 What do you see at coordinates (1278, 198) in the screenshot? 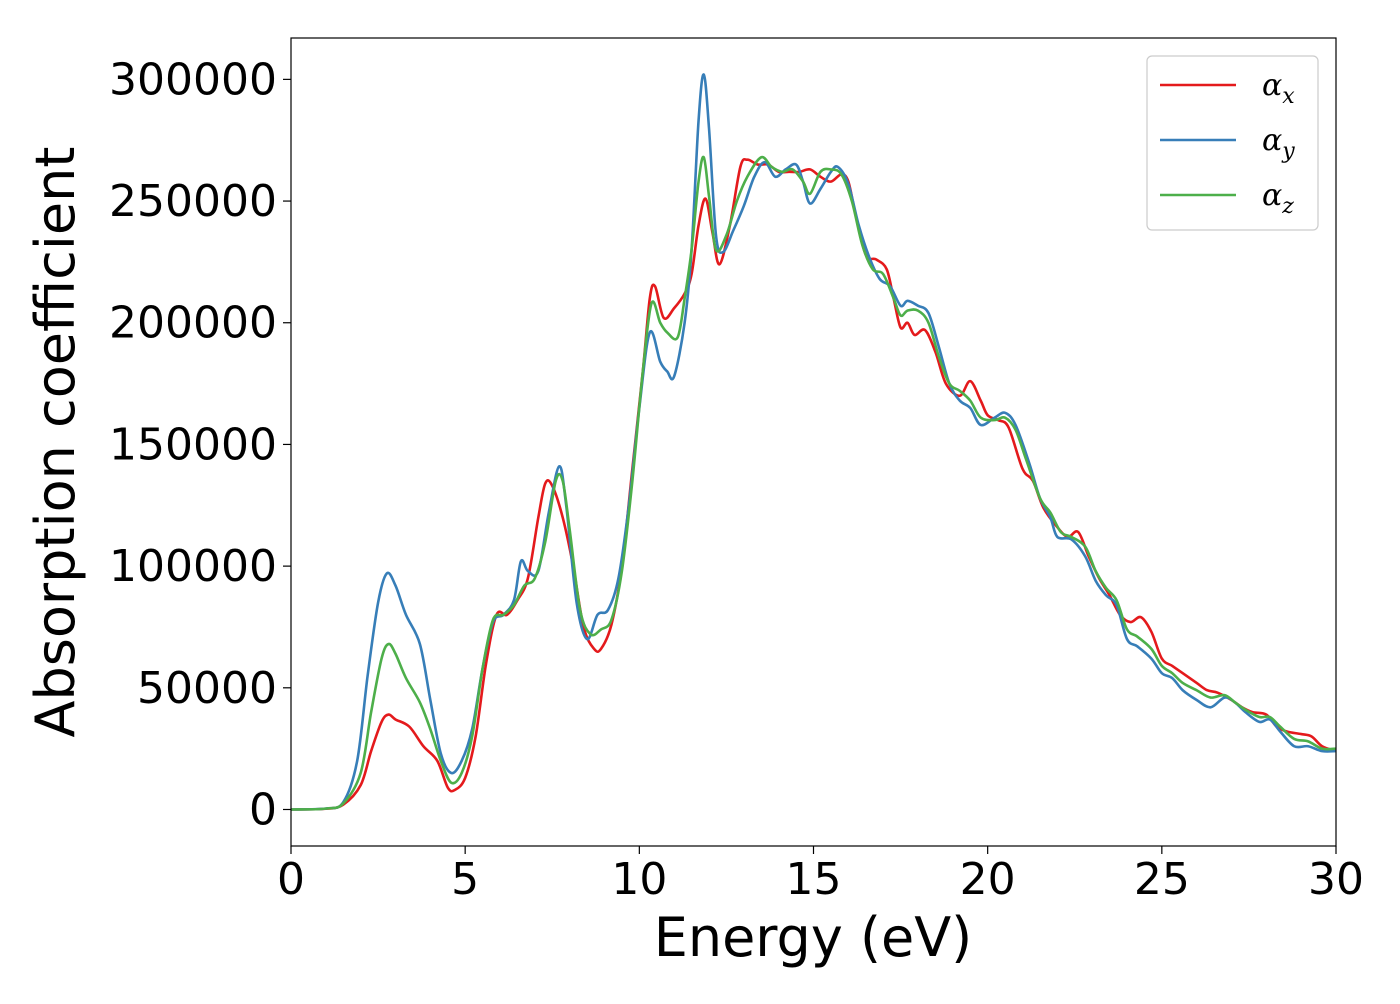
I see `legend-label-3: αz` at bounding box center [1278, 198].